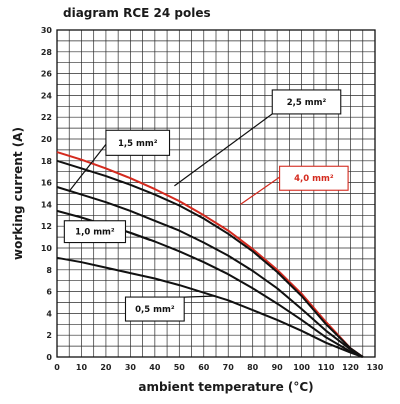 Image resolution: width=400 pixels, height=404 pixels. What do you see at coordinates (47, 248) in the screenshot?
I see `y-tick-label: 10` at bounding box center [47, 248].